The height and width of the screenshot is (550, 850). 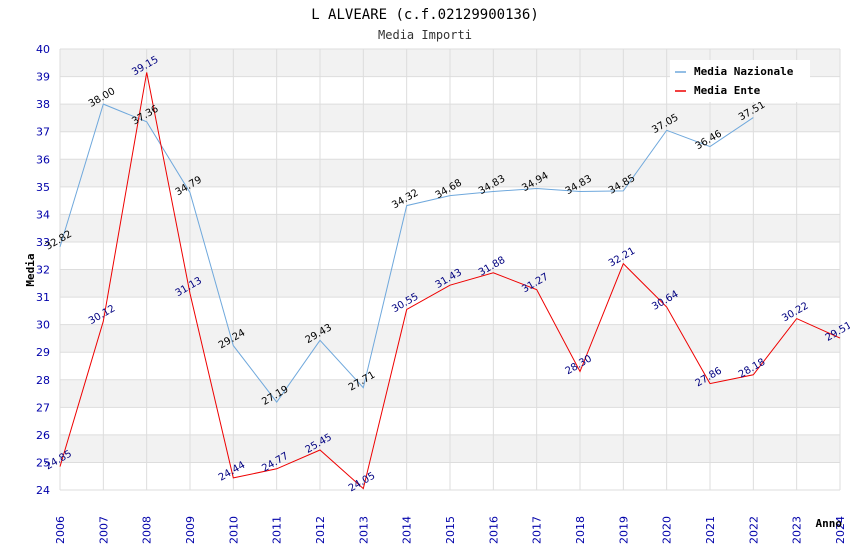 I want to click on chart-subtitle: Media Importi, so click(x=425, y=35).